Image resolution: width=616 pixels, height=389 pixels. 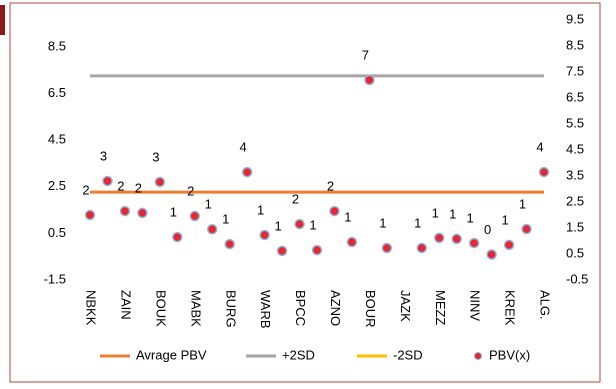 I want to click on x-tick-label: MEZZ, so click(x=440, y=307).